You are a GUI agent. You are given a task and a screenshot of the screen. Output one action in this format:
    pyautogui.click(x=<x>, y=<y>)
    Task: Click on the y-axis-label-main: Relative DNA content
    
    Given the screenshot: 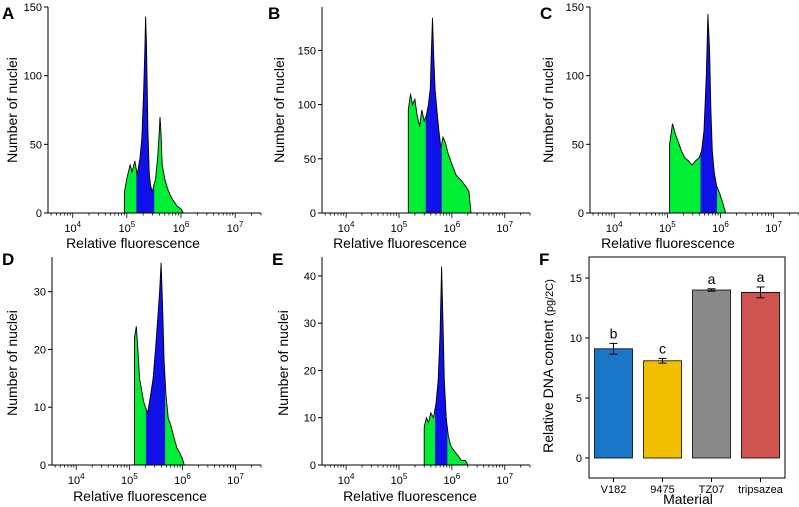 What is the action you would take?
    pyautogui.click(x=548, y=386)
    